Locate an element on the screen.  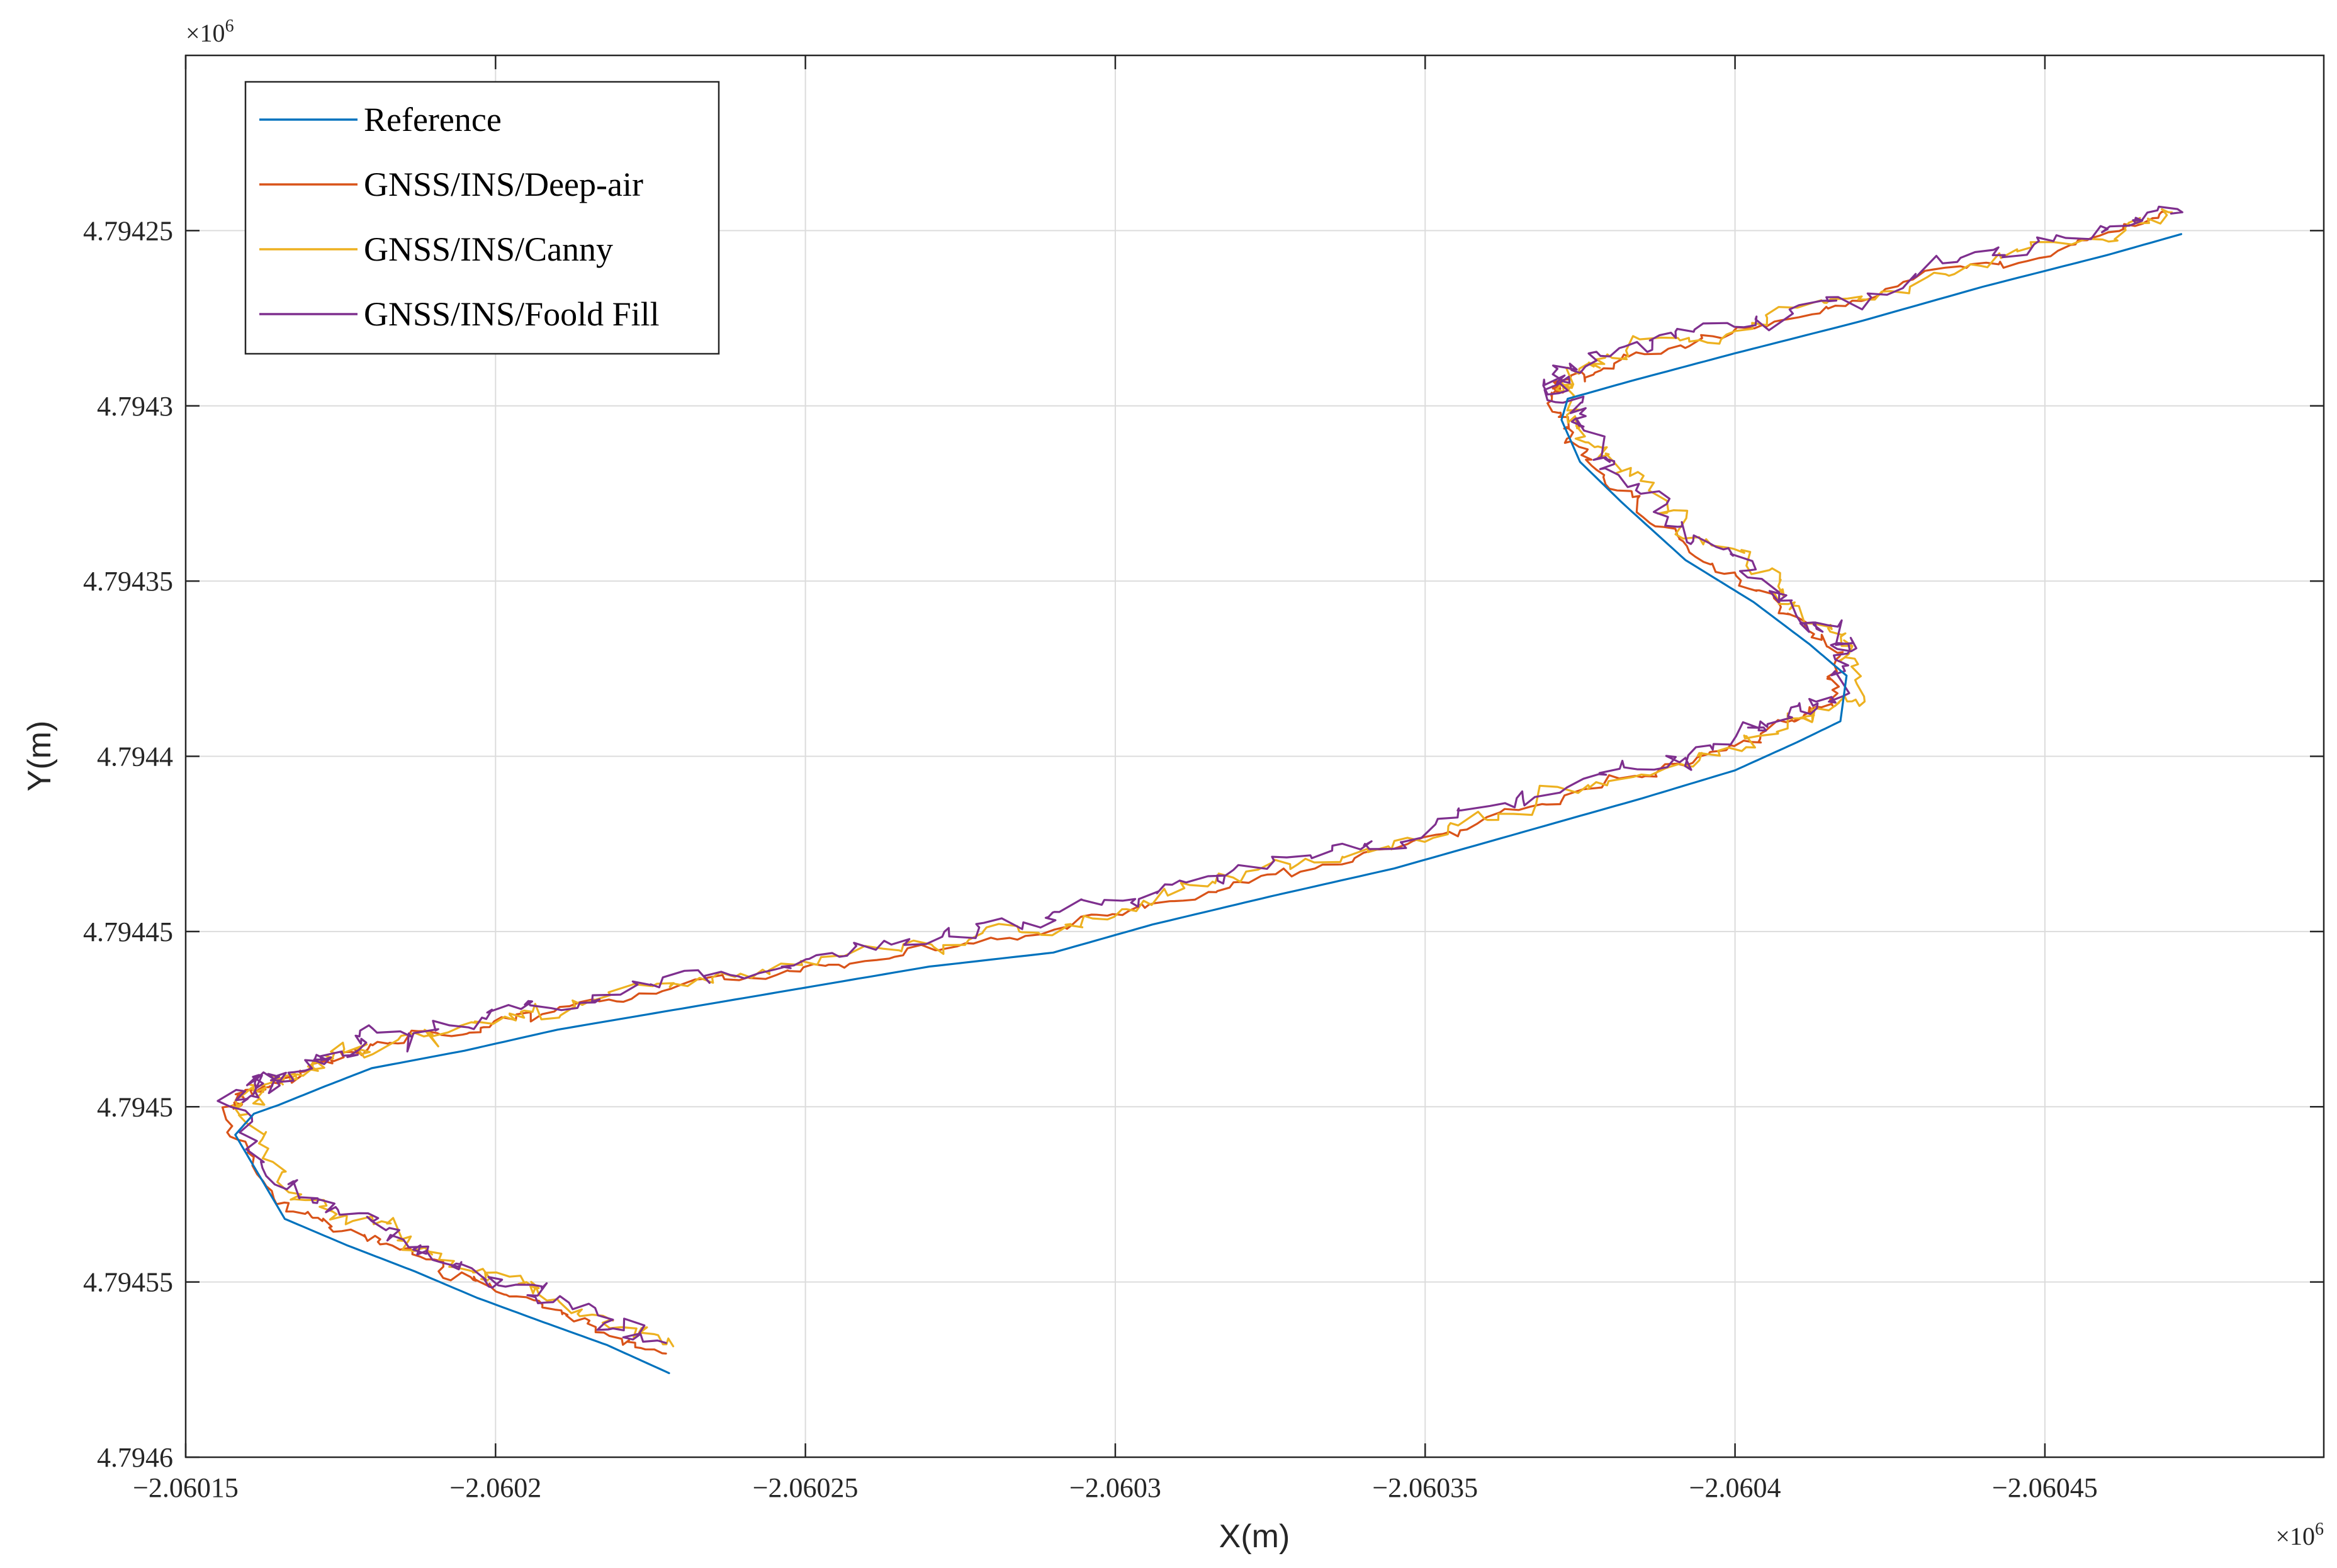
y-tick-label: 4.7943 is located at coordinates (135, 406).